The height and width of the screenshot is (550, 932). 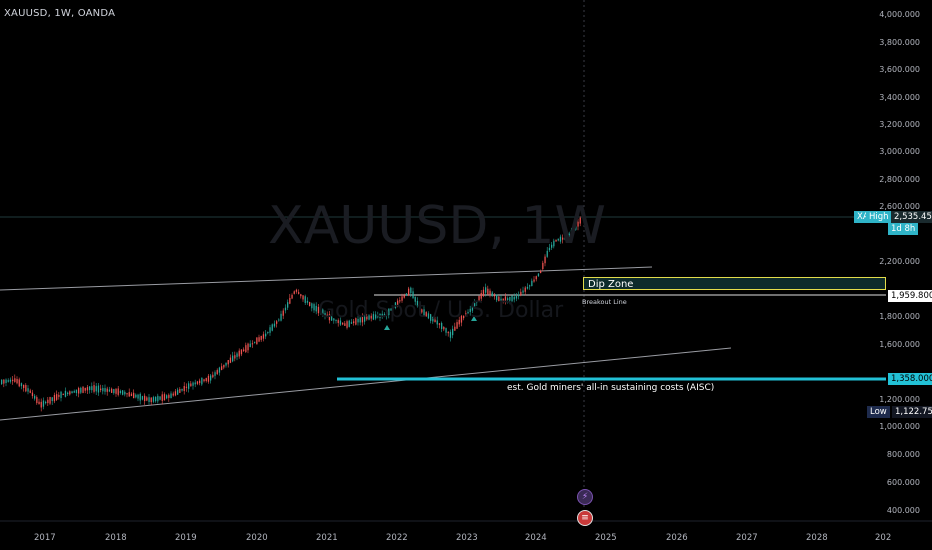 I want to click on time-tick: 2018, so click(x=116, y=538).